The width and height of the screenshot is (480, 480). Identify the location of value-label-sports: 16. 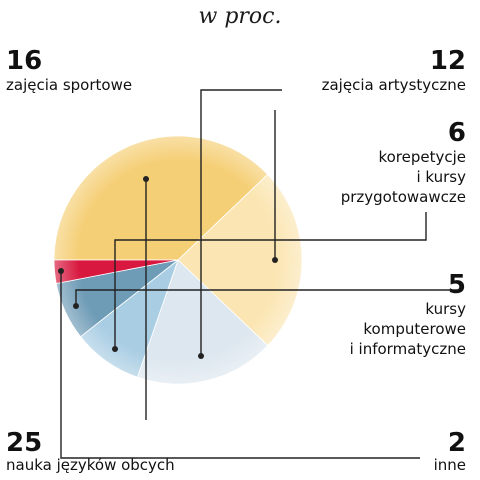
(24, 61).